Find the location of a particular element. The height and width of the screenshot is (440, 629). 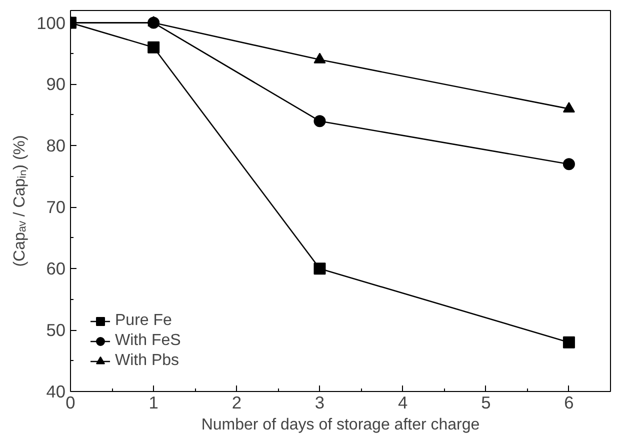

y-tick-label: 80 is located at coordinates (56, 146).